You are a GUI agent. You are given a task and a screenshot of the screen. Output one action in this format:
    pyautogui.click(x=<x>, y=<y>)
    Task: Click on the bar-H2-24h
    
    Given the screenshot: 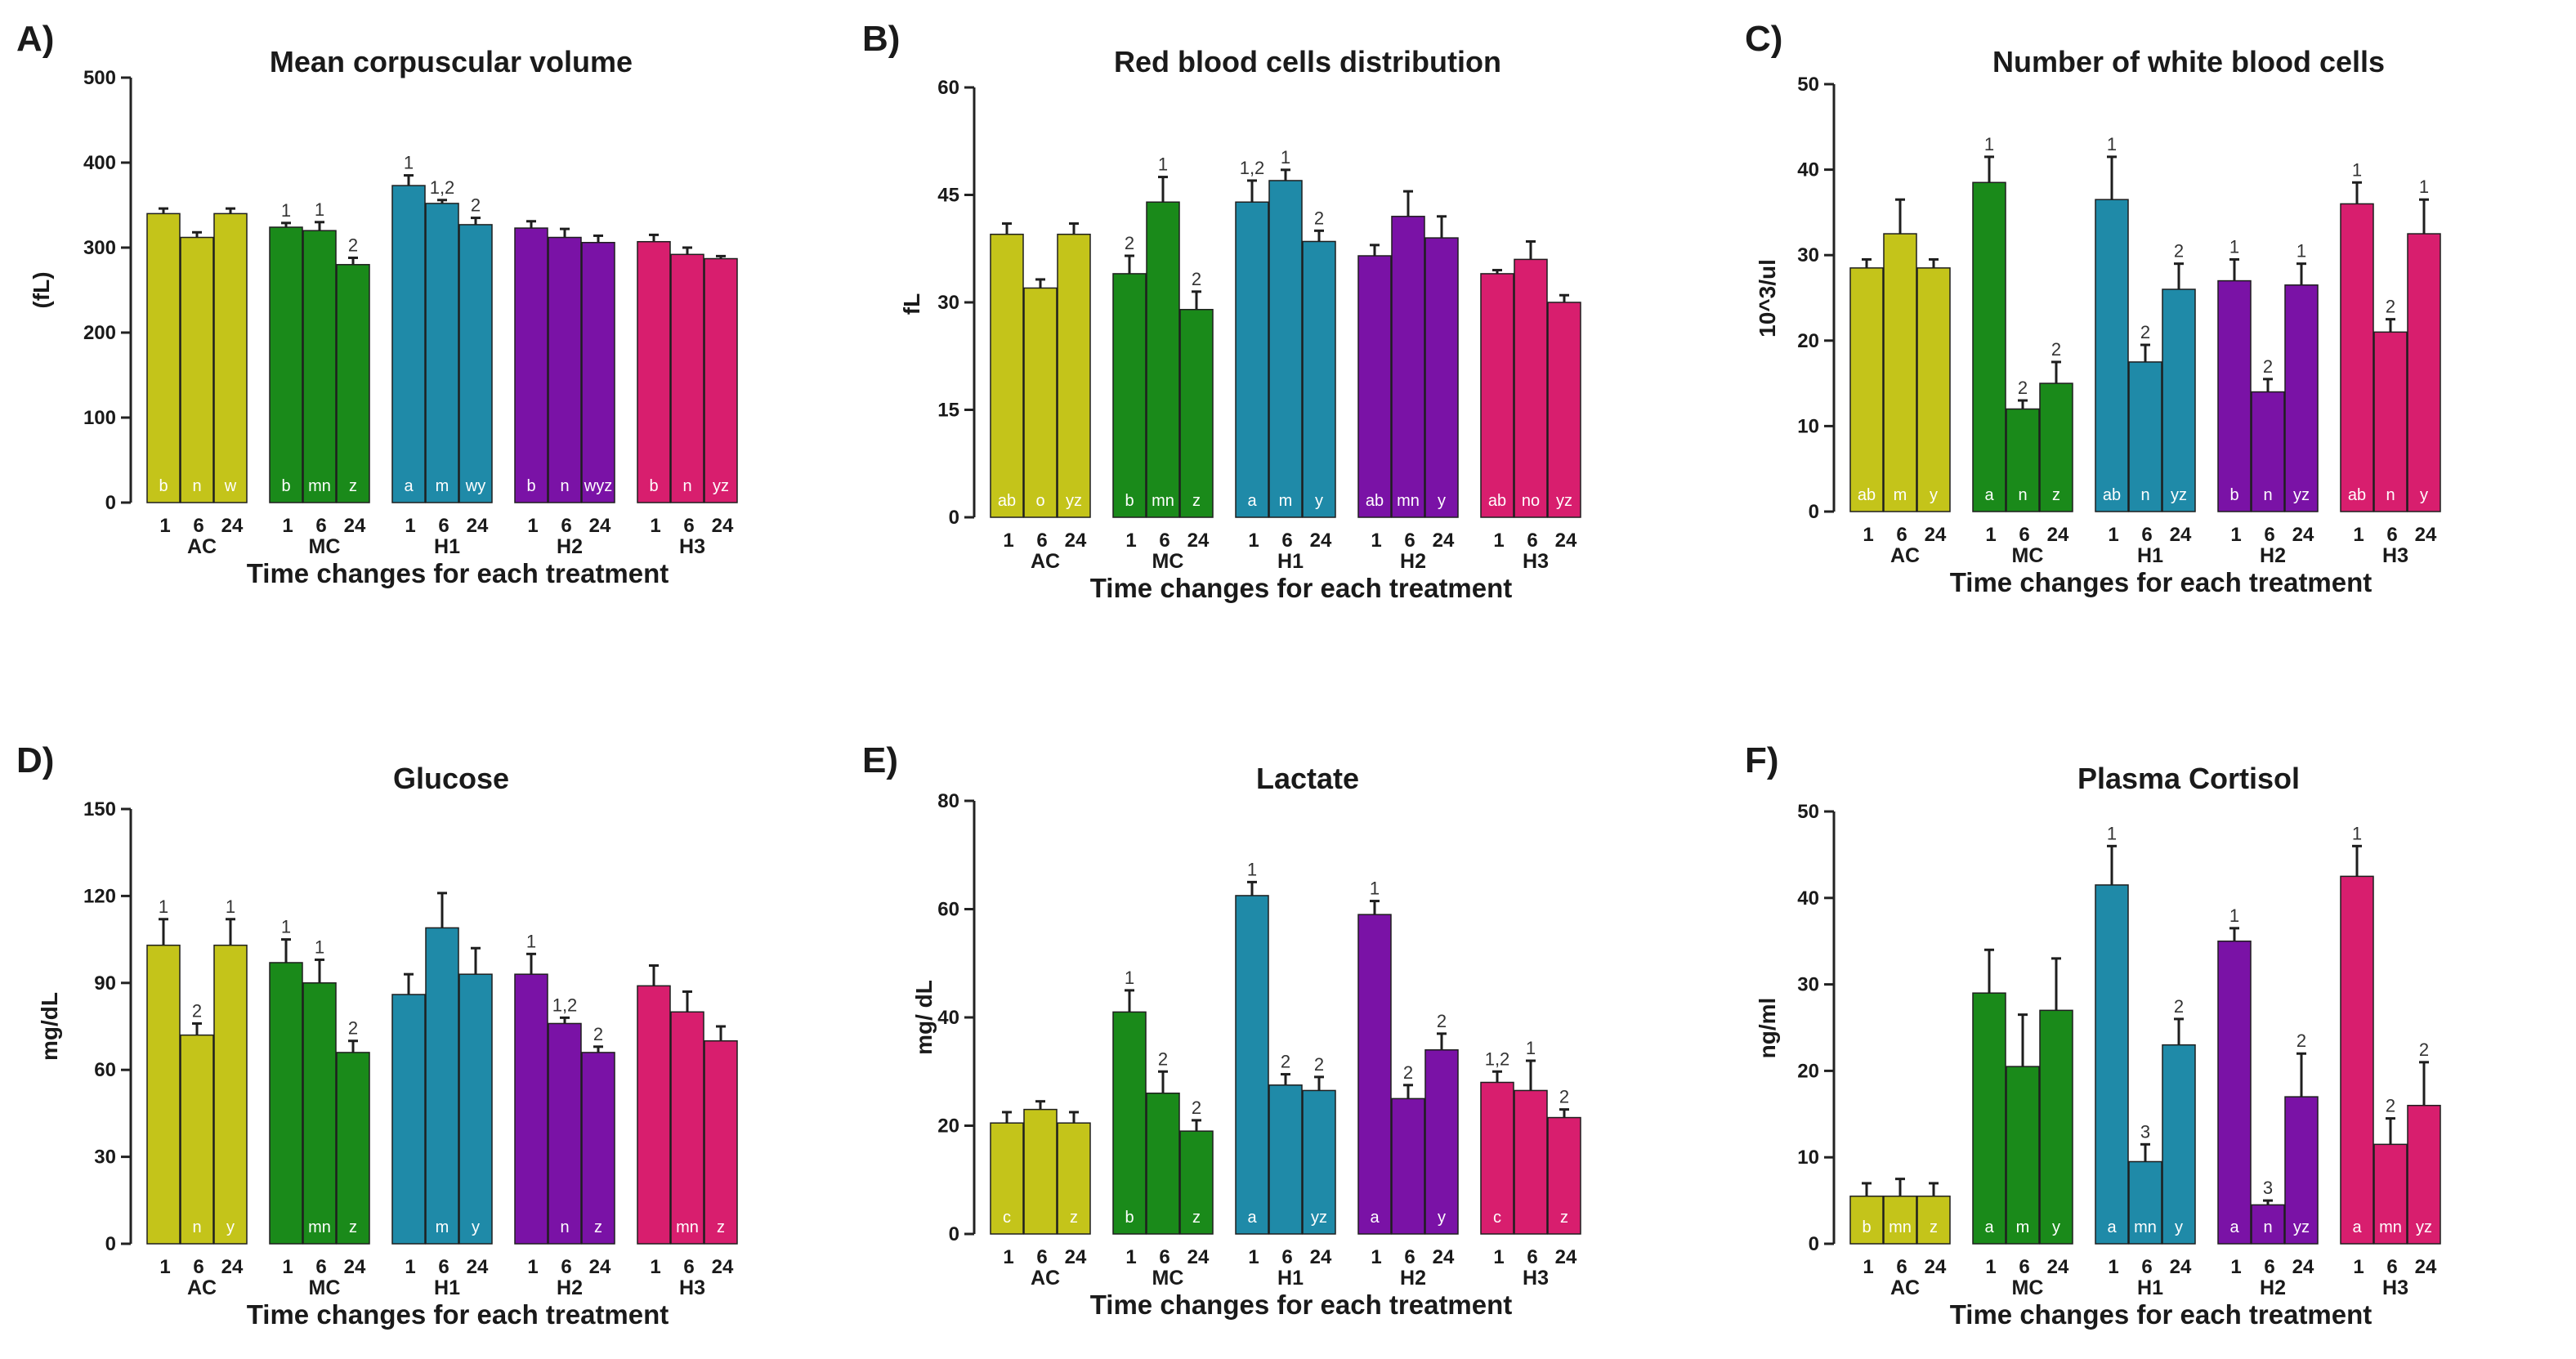 What is the action you would take?
    pyautogui.click(x=1441, y=1142)
    